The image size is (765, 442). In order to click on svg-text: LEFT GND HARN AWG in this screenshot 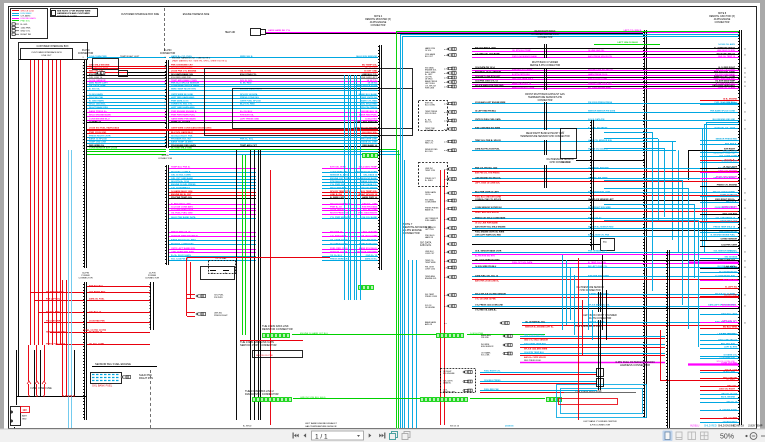, I will do `click(183, 107)`.